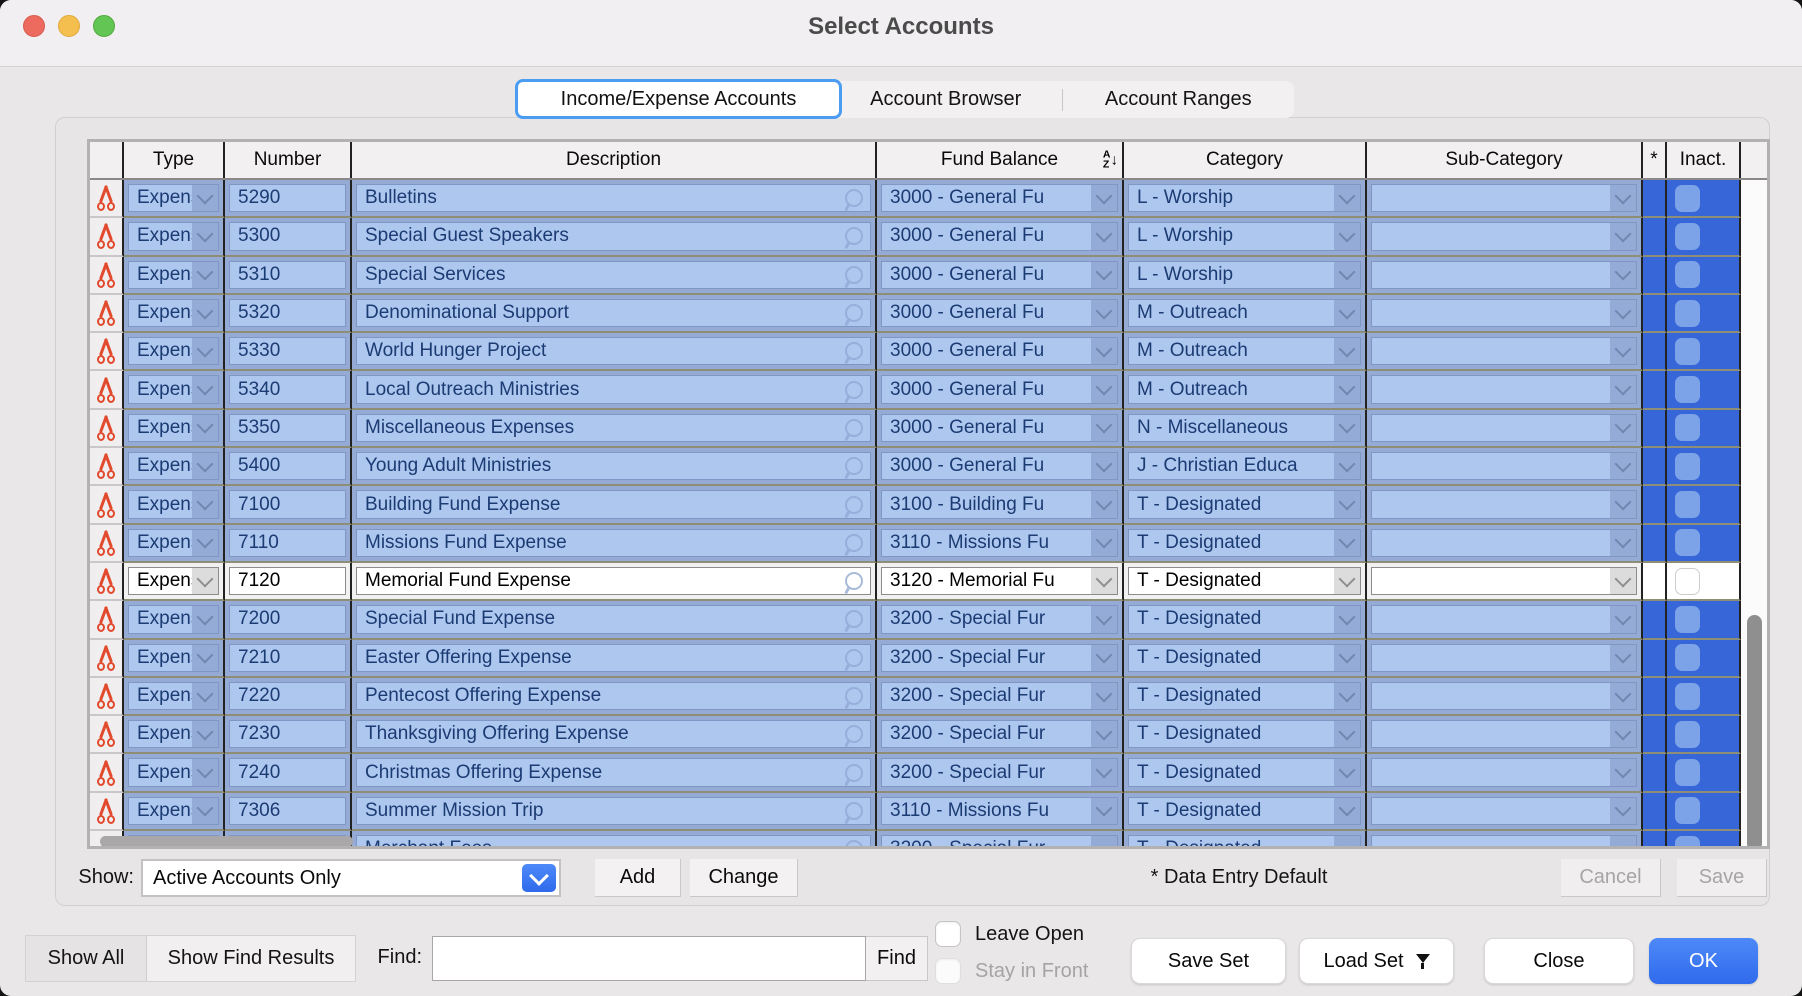 This screenshot has height=996, width=1802. What do you see at coordinates (1244, 389) in the screenshot?
I see `category-dropdown: M - Outreach` at bounding box center [1244, 389].